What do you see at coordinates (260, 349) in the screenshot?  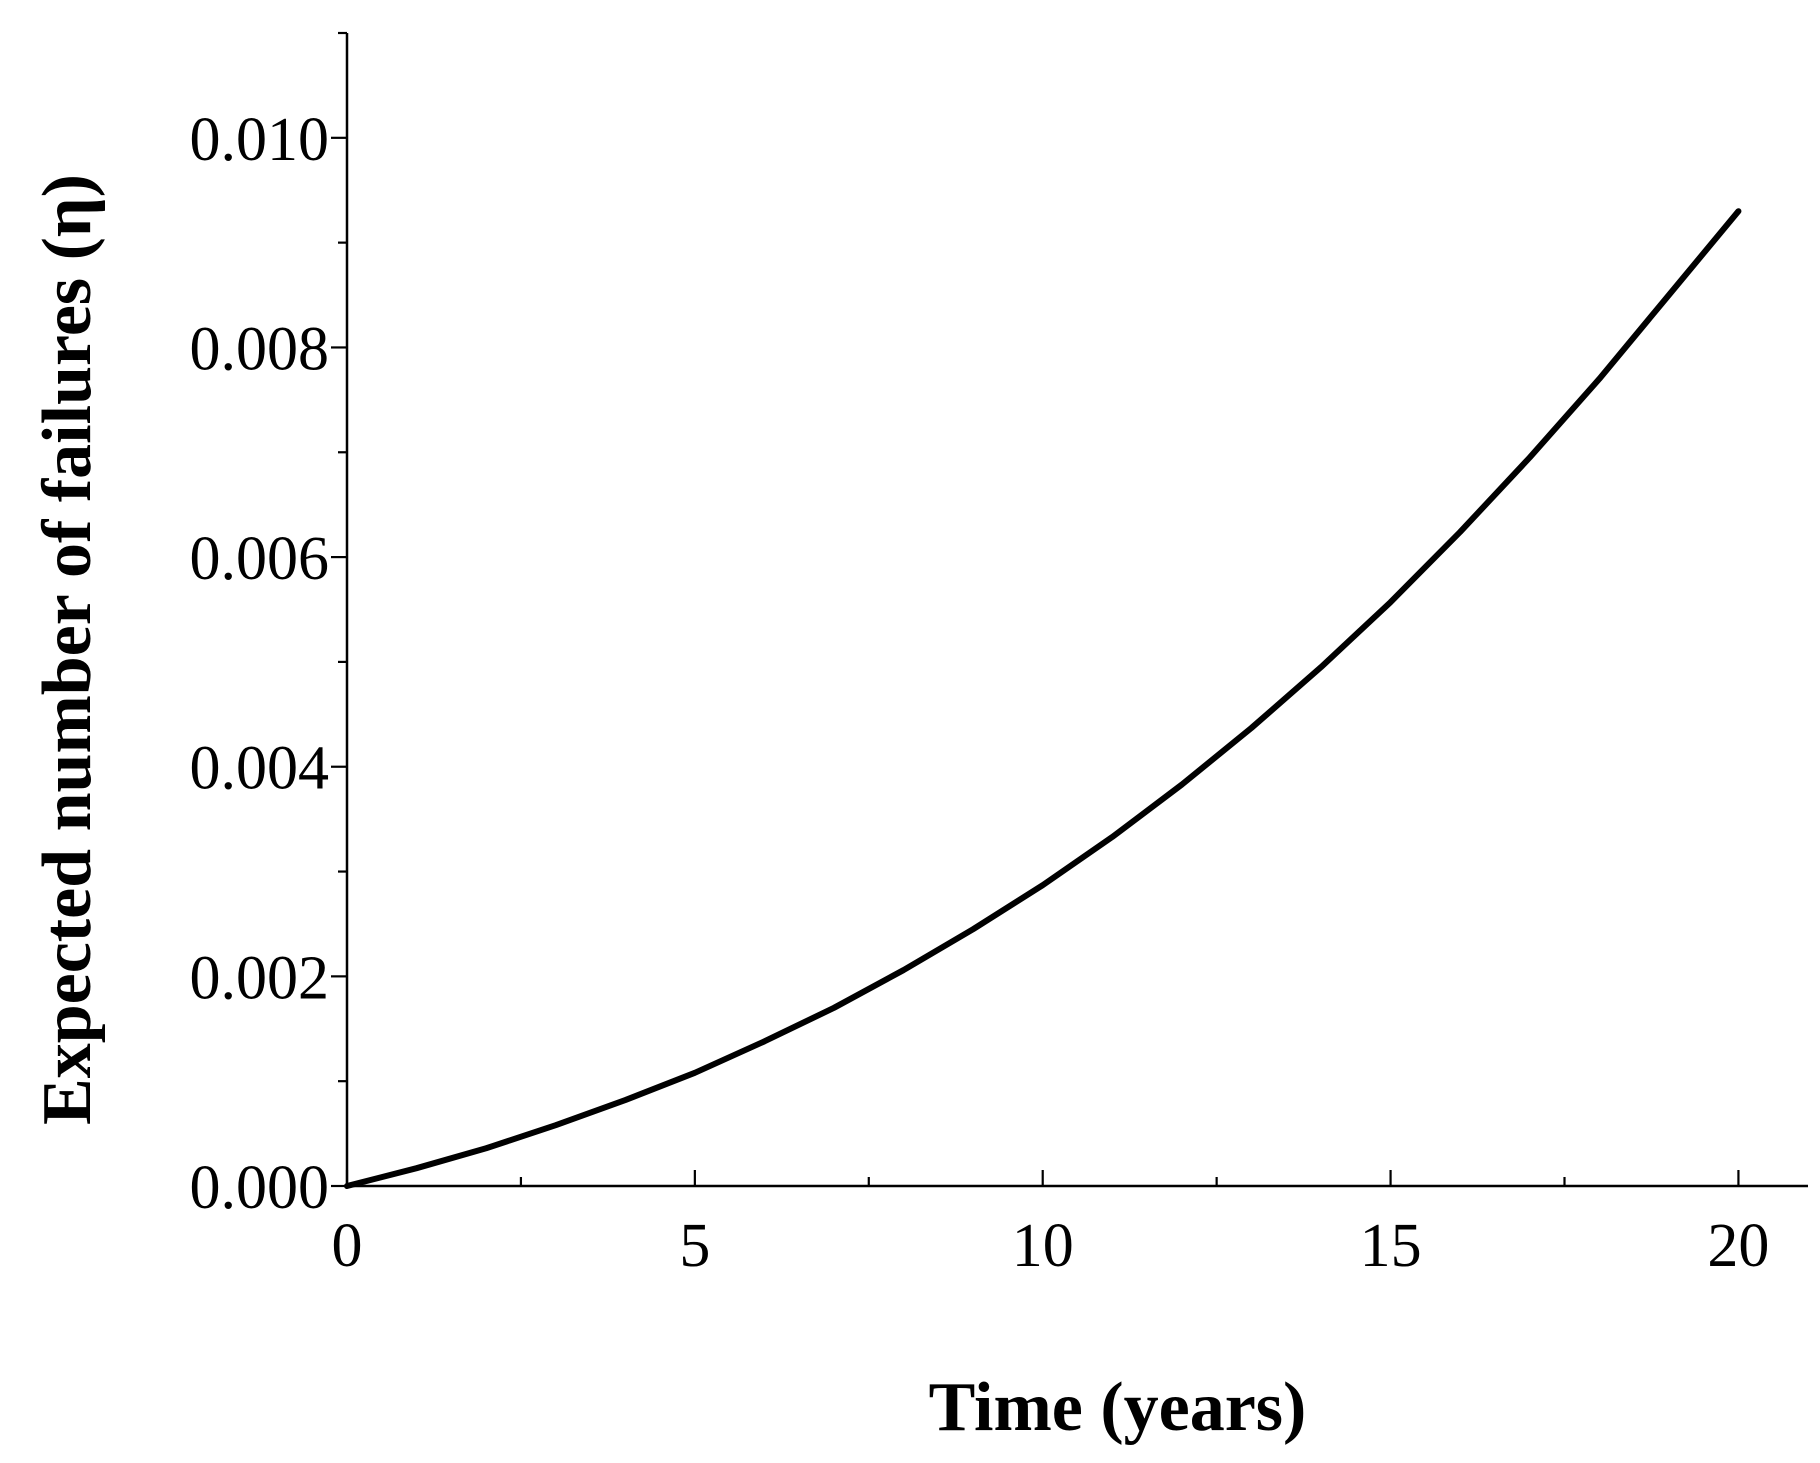 I see `y-tick-label: 0.008` at bounding box center [260, 349].